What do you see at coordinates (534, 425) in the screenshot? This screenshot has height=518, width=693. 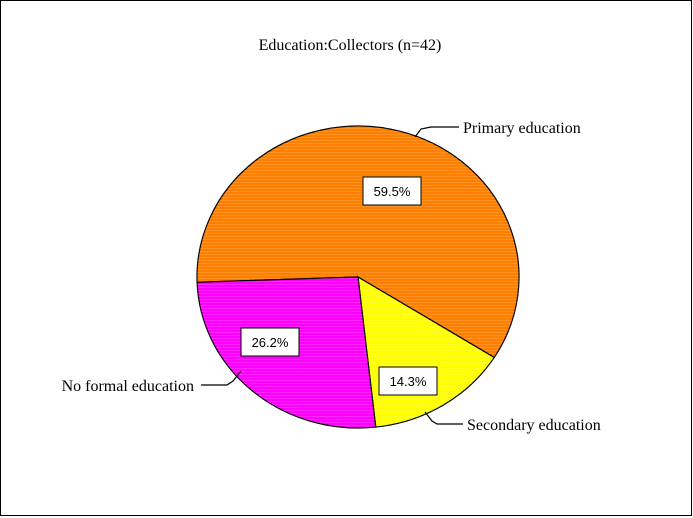 I see `slice-label-2: Secondary education` at bounding box center [534, 425].